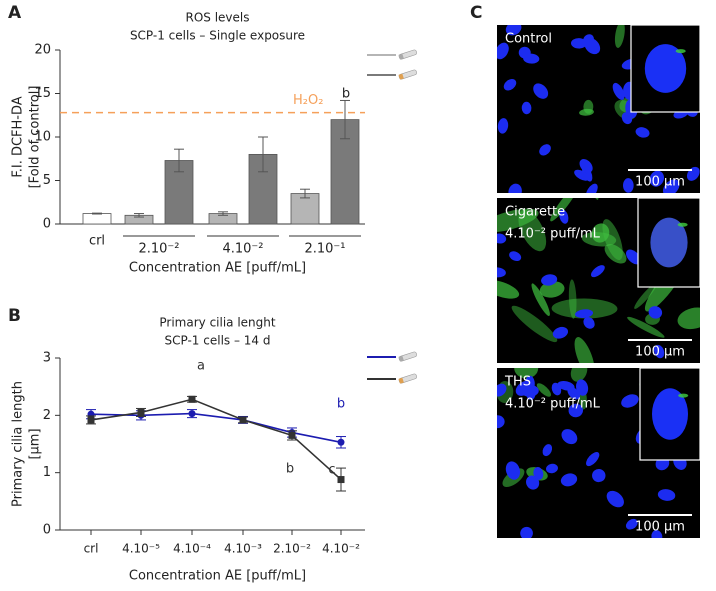 Image resolution: width=716 pixels, height=591 pixels. What do you see at coordinates (97, 219) in the screenshot?
I see `bar` at bounding box center [97, 219].